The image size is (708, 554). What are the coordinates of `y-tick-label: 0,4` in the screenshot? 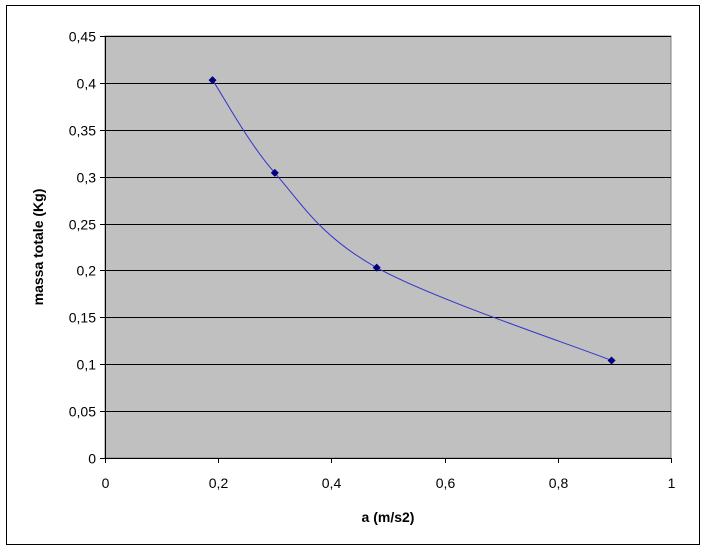 It's located at (87, 84).